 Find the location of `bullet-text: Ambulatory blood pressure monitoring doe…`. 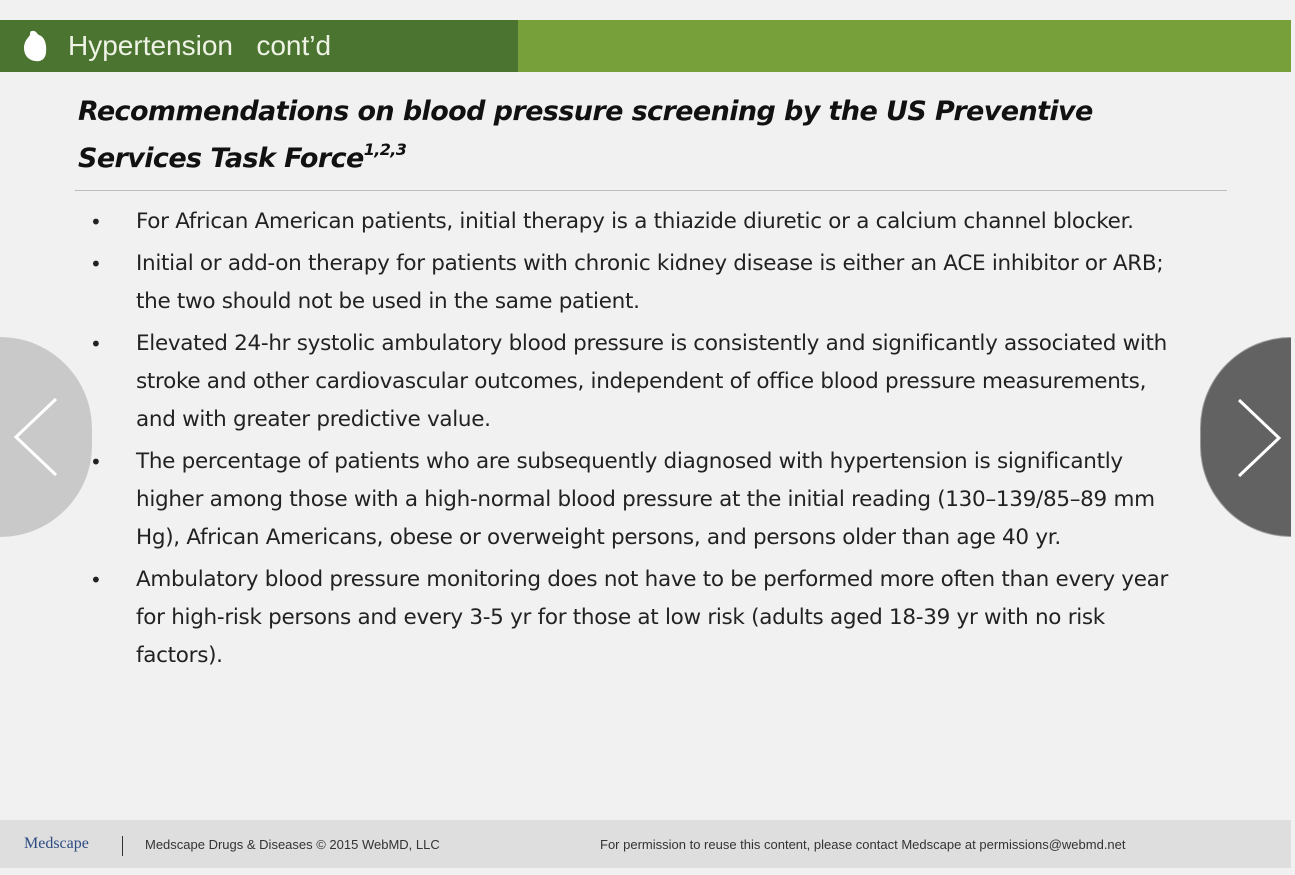

bullet-text: Ambulatory blood pressure monitoring doe… is located at coordinates (652, 617).